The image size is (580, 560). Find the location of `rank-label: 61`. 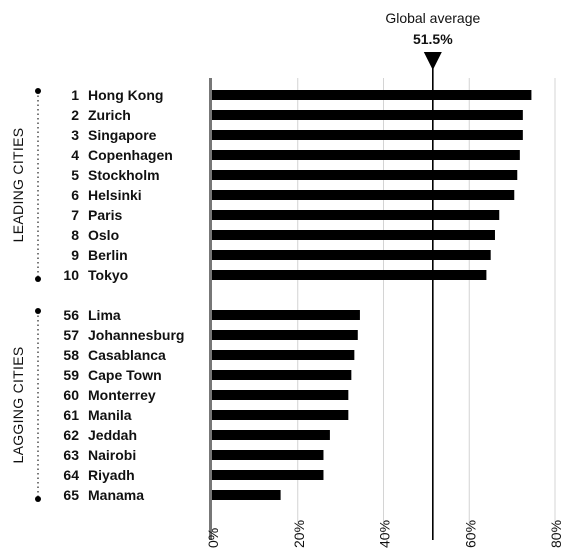

rank-label: 61 is located at coordinates (71, 415).